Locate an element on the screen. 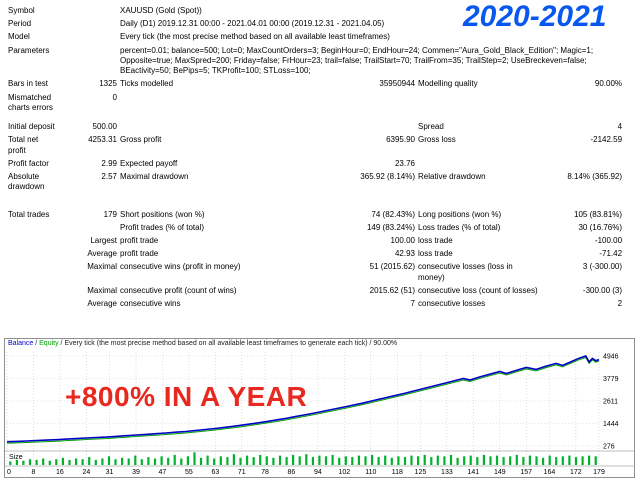  x-tick-label: 157 is located at coordinates (526, 472).